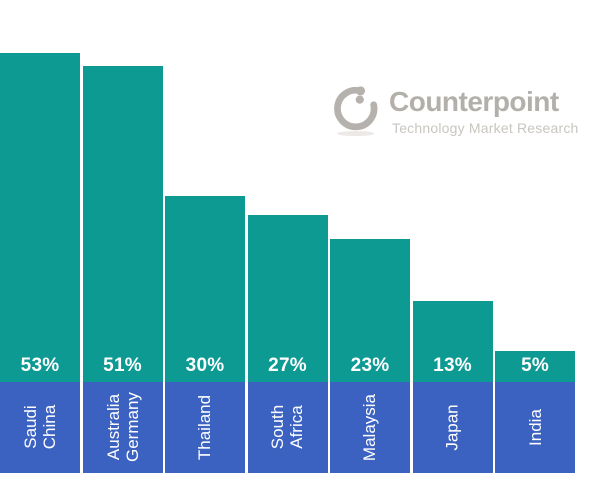 Image resolution: width=602 pixels, height=480 pixels. I want to click on bar-column: 53% Saudi China, so click(40, 263).